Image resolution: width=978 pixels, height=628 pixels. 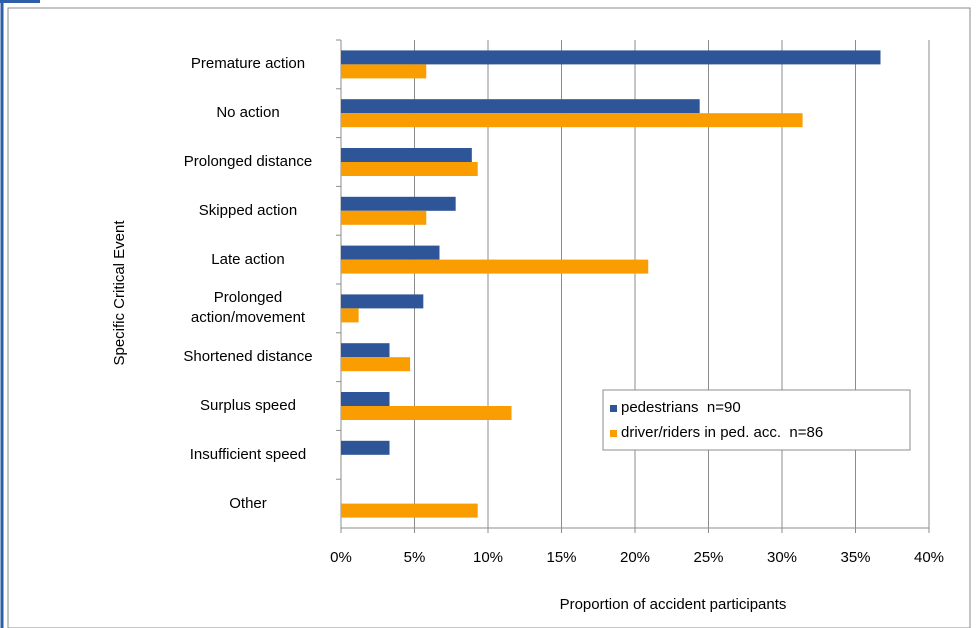 I want to click on x-tick-label: 30%, so click(x=782, y=557).